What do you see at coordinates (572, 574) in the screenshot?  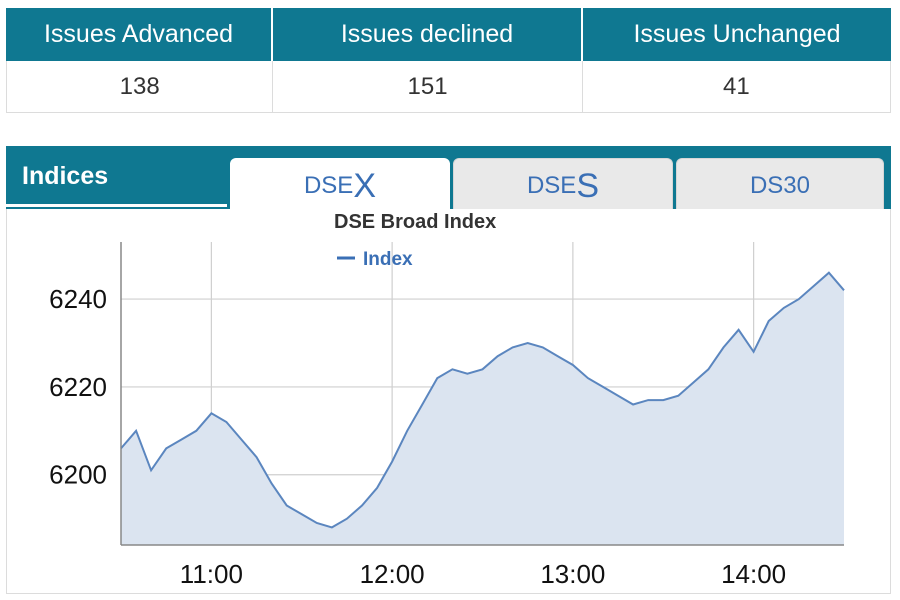 I see `x-tick-label: 13:00` at bounding box center [572, 574].